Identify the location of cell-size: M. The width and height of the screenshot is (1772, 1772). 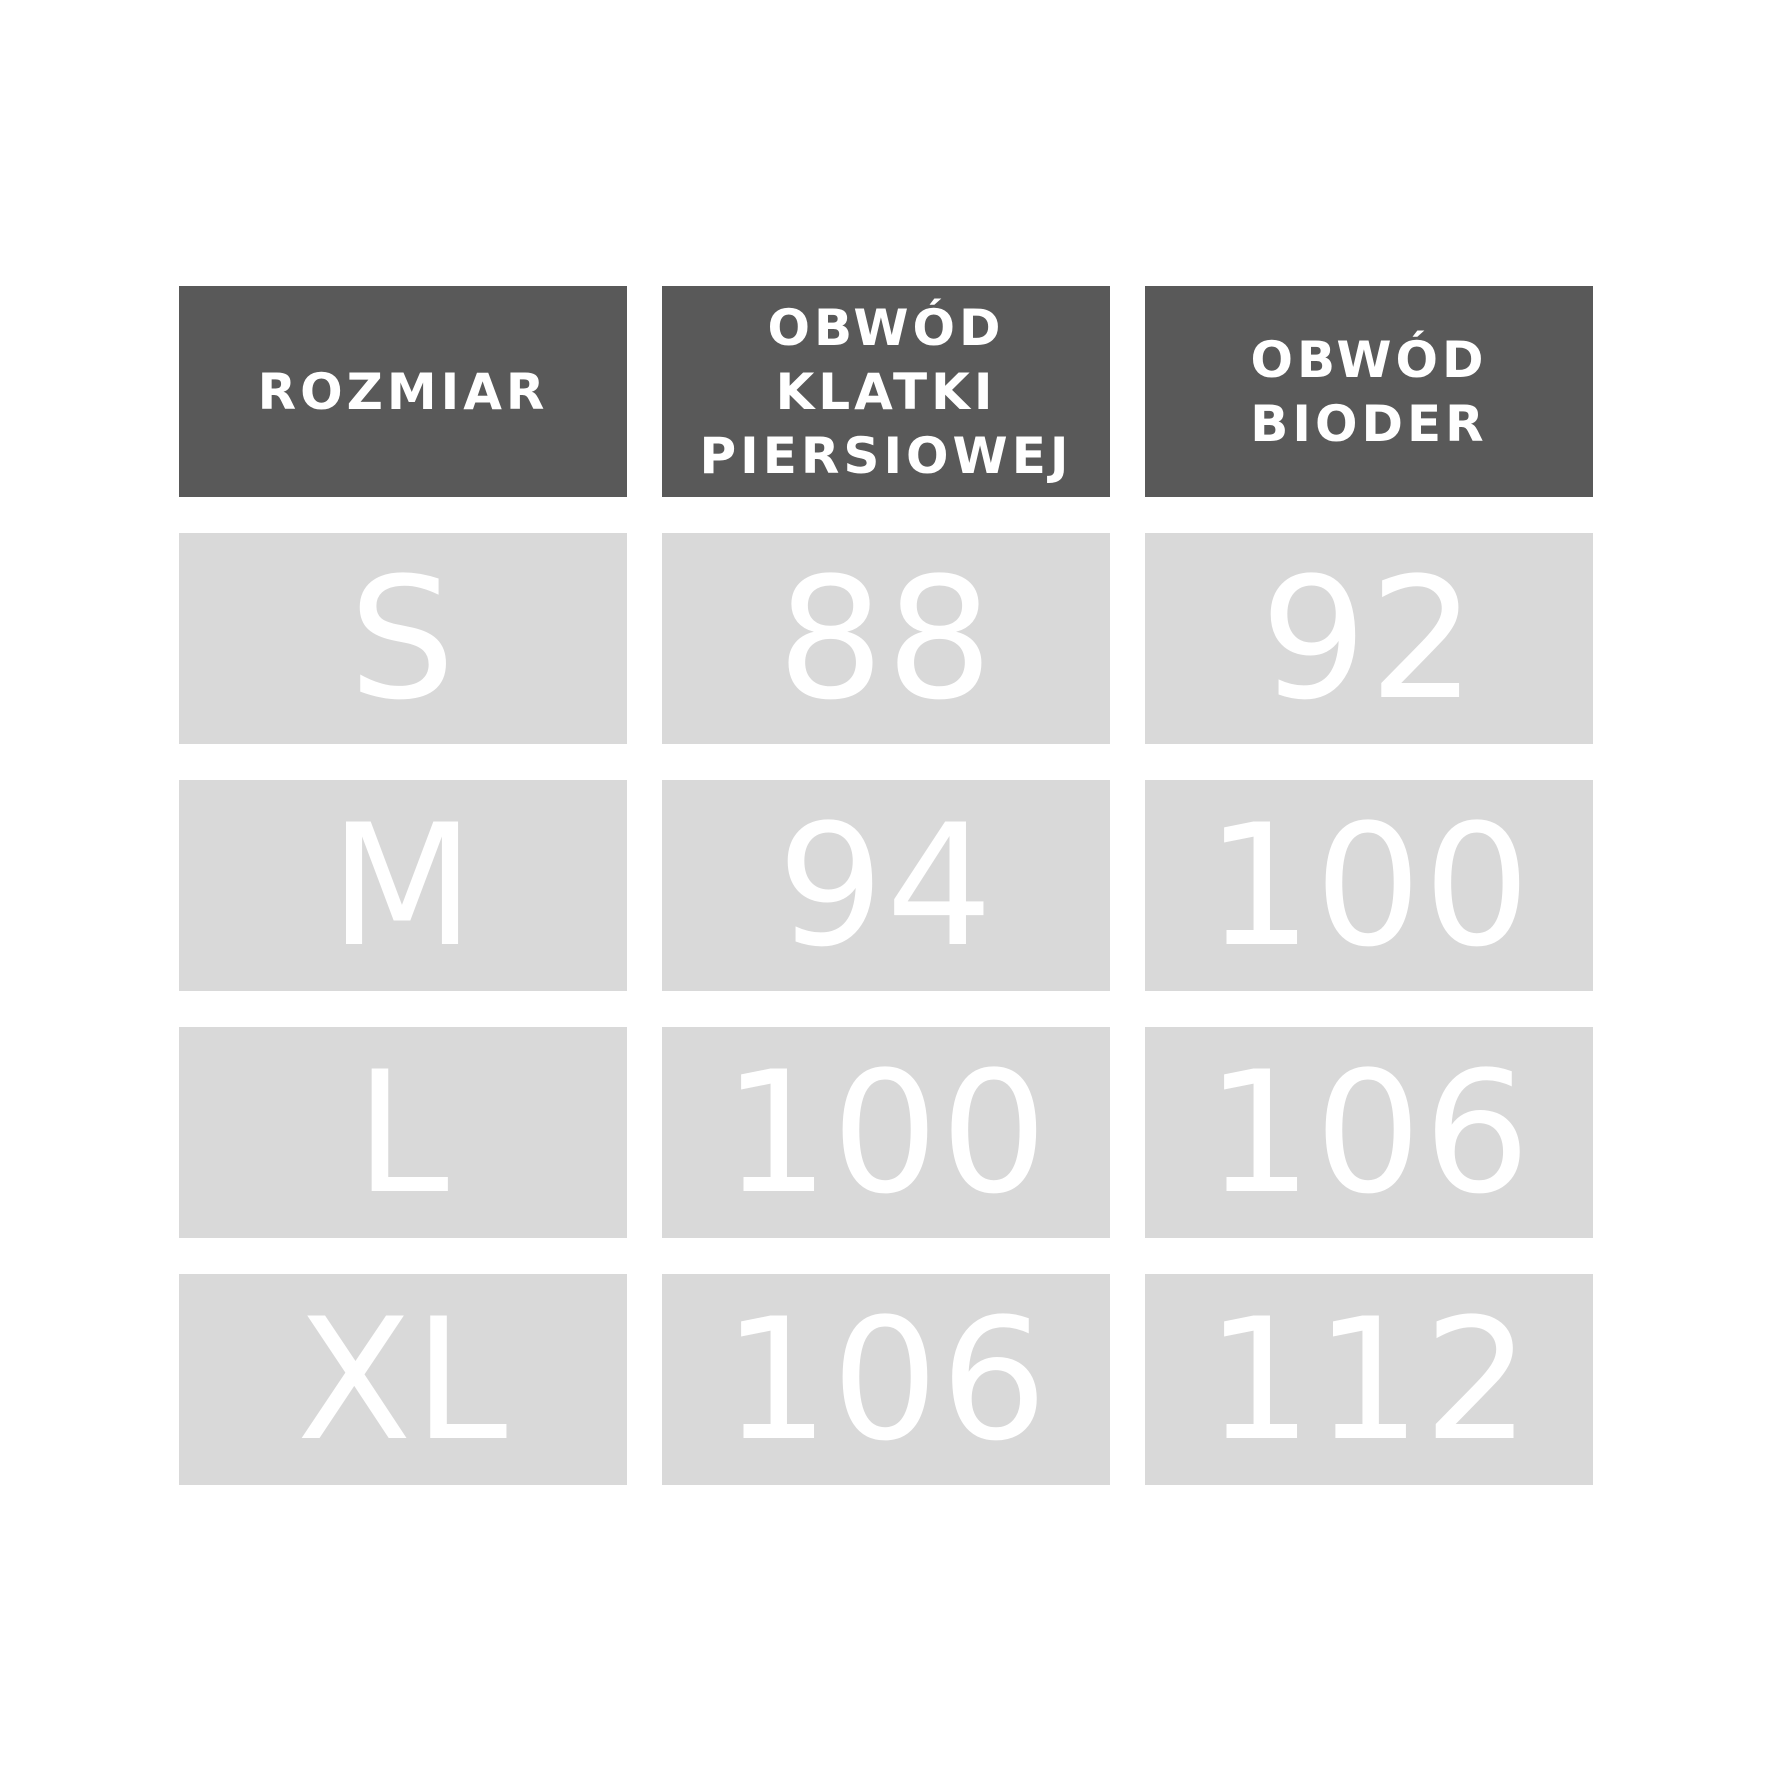
(403, 885).